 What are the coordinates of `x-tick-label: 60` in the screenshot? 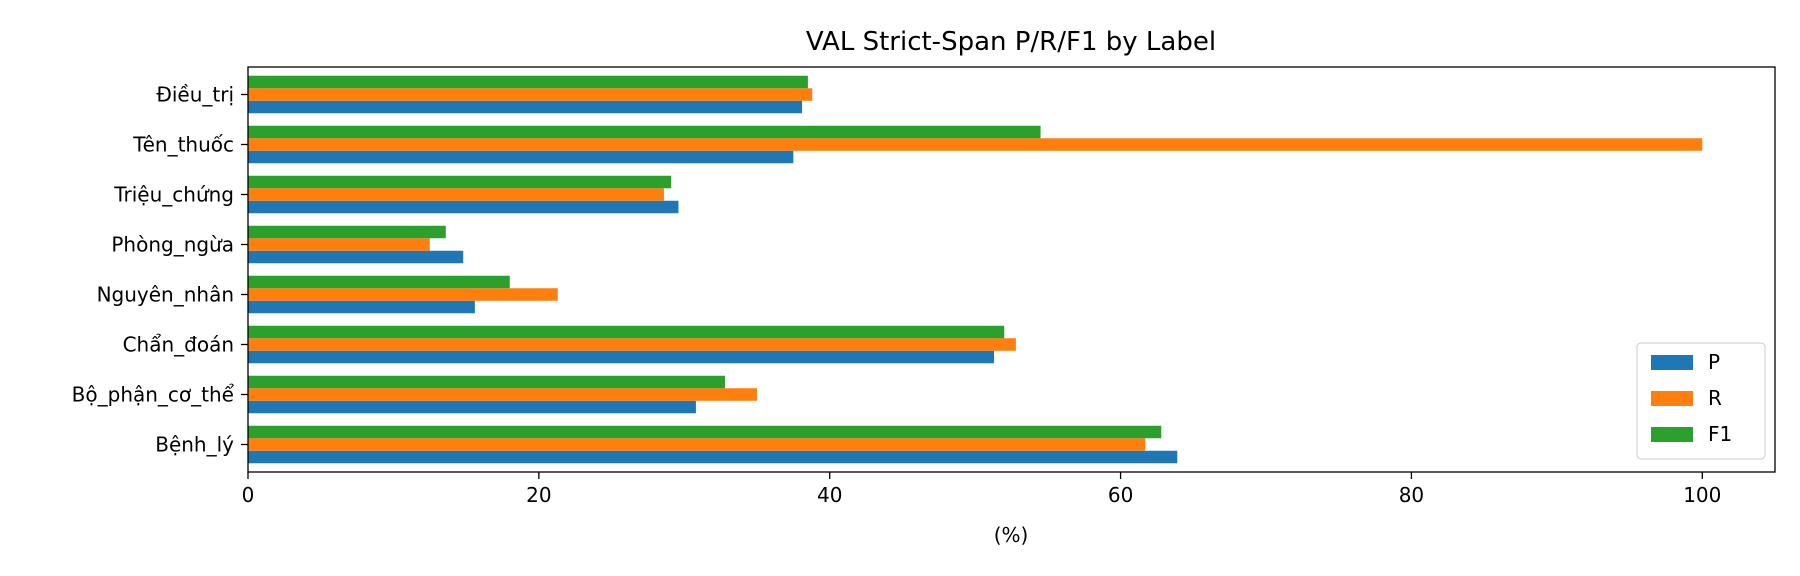 It's located at (1120, 495).